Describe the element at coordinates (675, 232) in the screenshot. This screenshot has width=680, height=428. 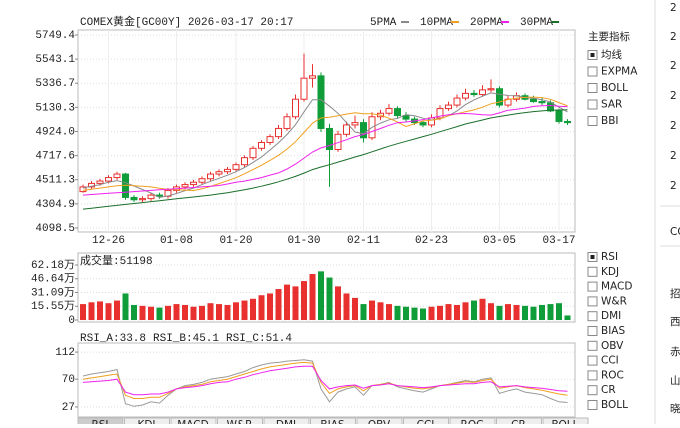
I see `side-text: CO` at that location.